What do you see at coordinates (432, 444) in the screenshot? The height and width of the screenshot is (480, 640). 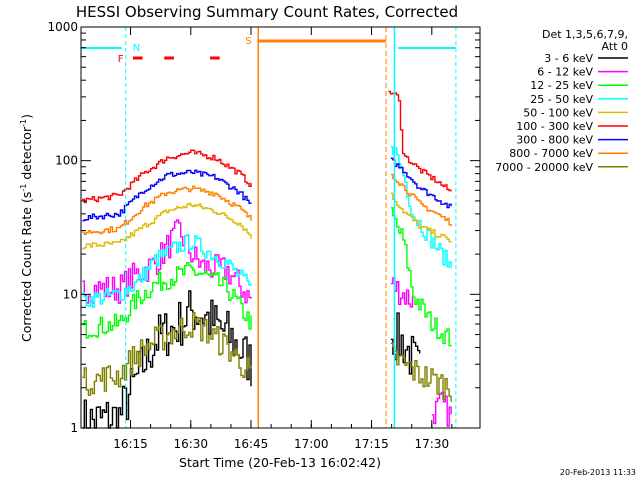 I see `x-tick-label-5: 17:30` at bounding box center [432, 444].